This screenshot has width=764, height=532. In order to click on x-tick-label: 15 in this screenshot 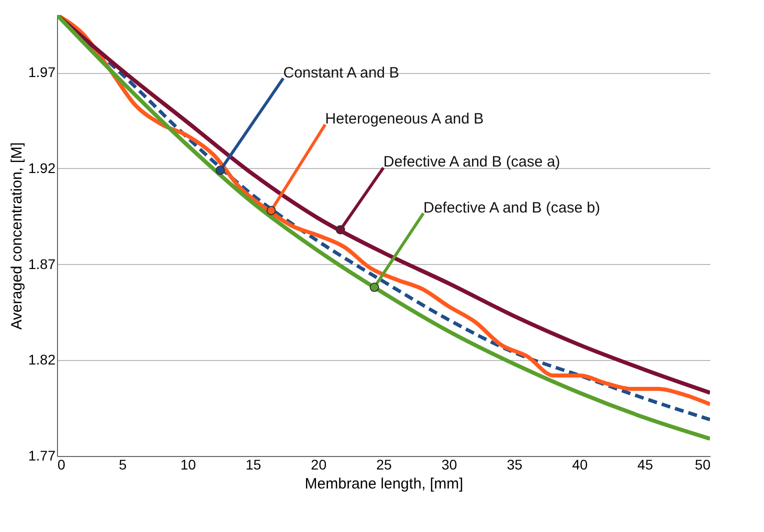, I will do `click(254, 464)`.